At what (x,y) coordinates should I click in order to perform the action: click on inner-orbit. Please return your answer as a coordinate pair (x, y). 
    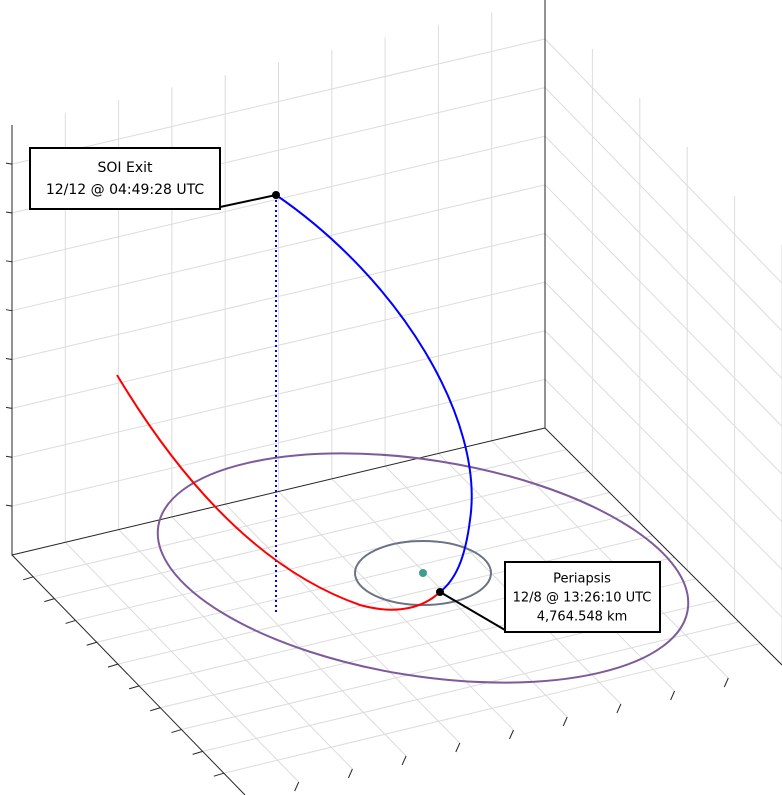
    Looking at the image, I should click on (423, 573).